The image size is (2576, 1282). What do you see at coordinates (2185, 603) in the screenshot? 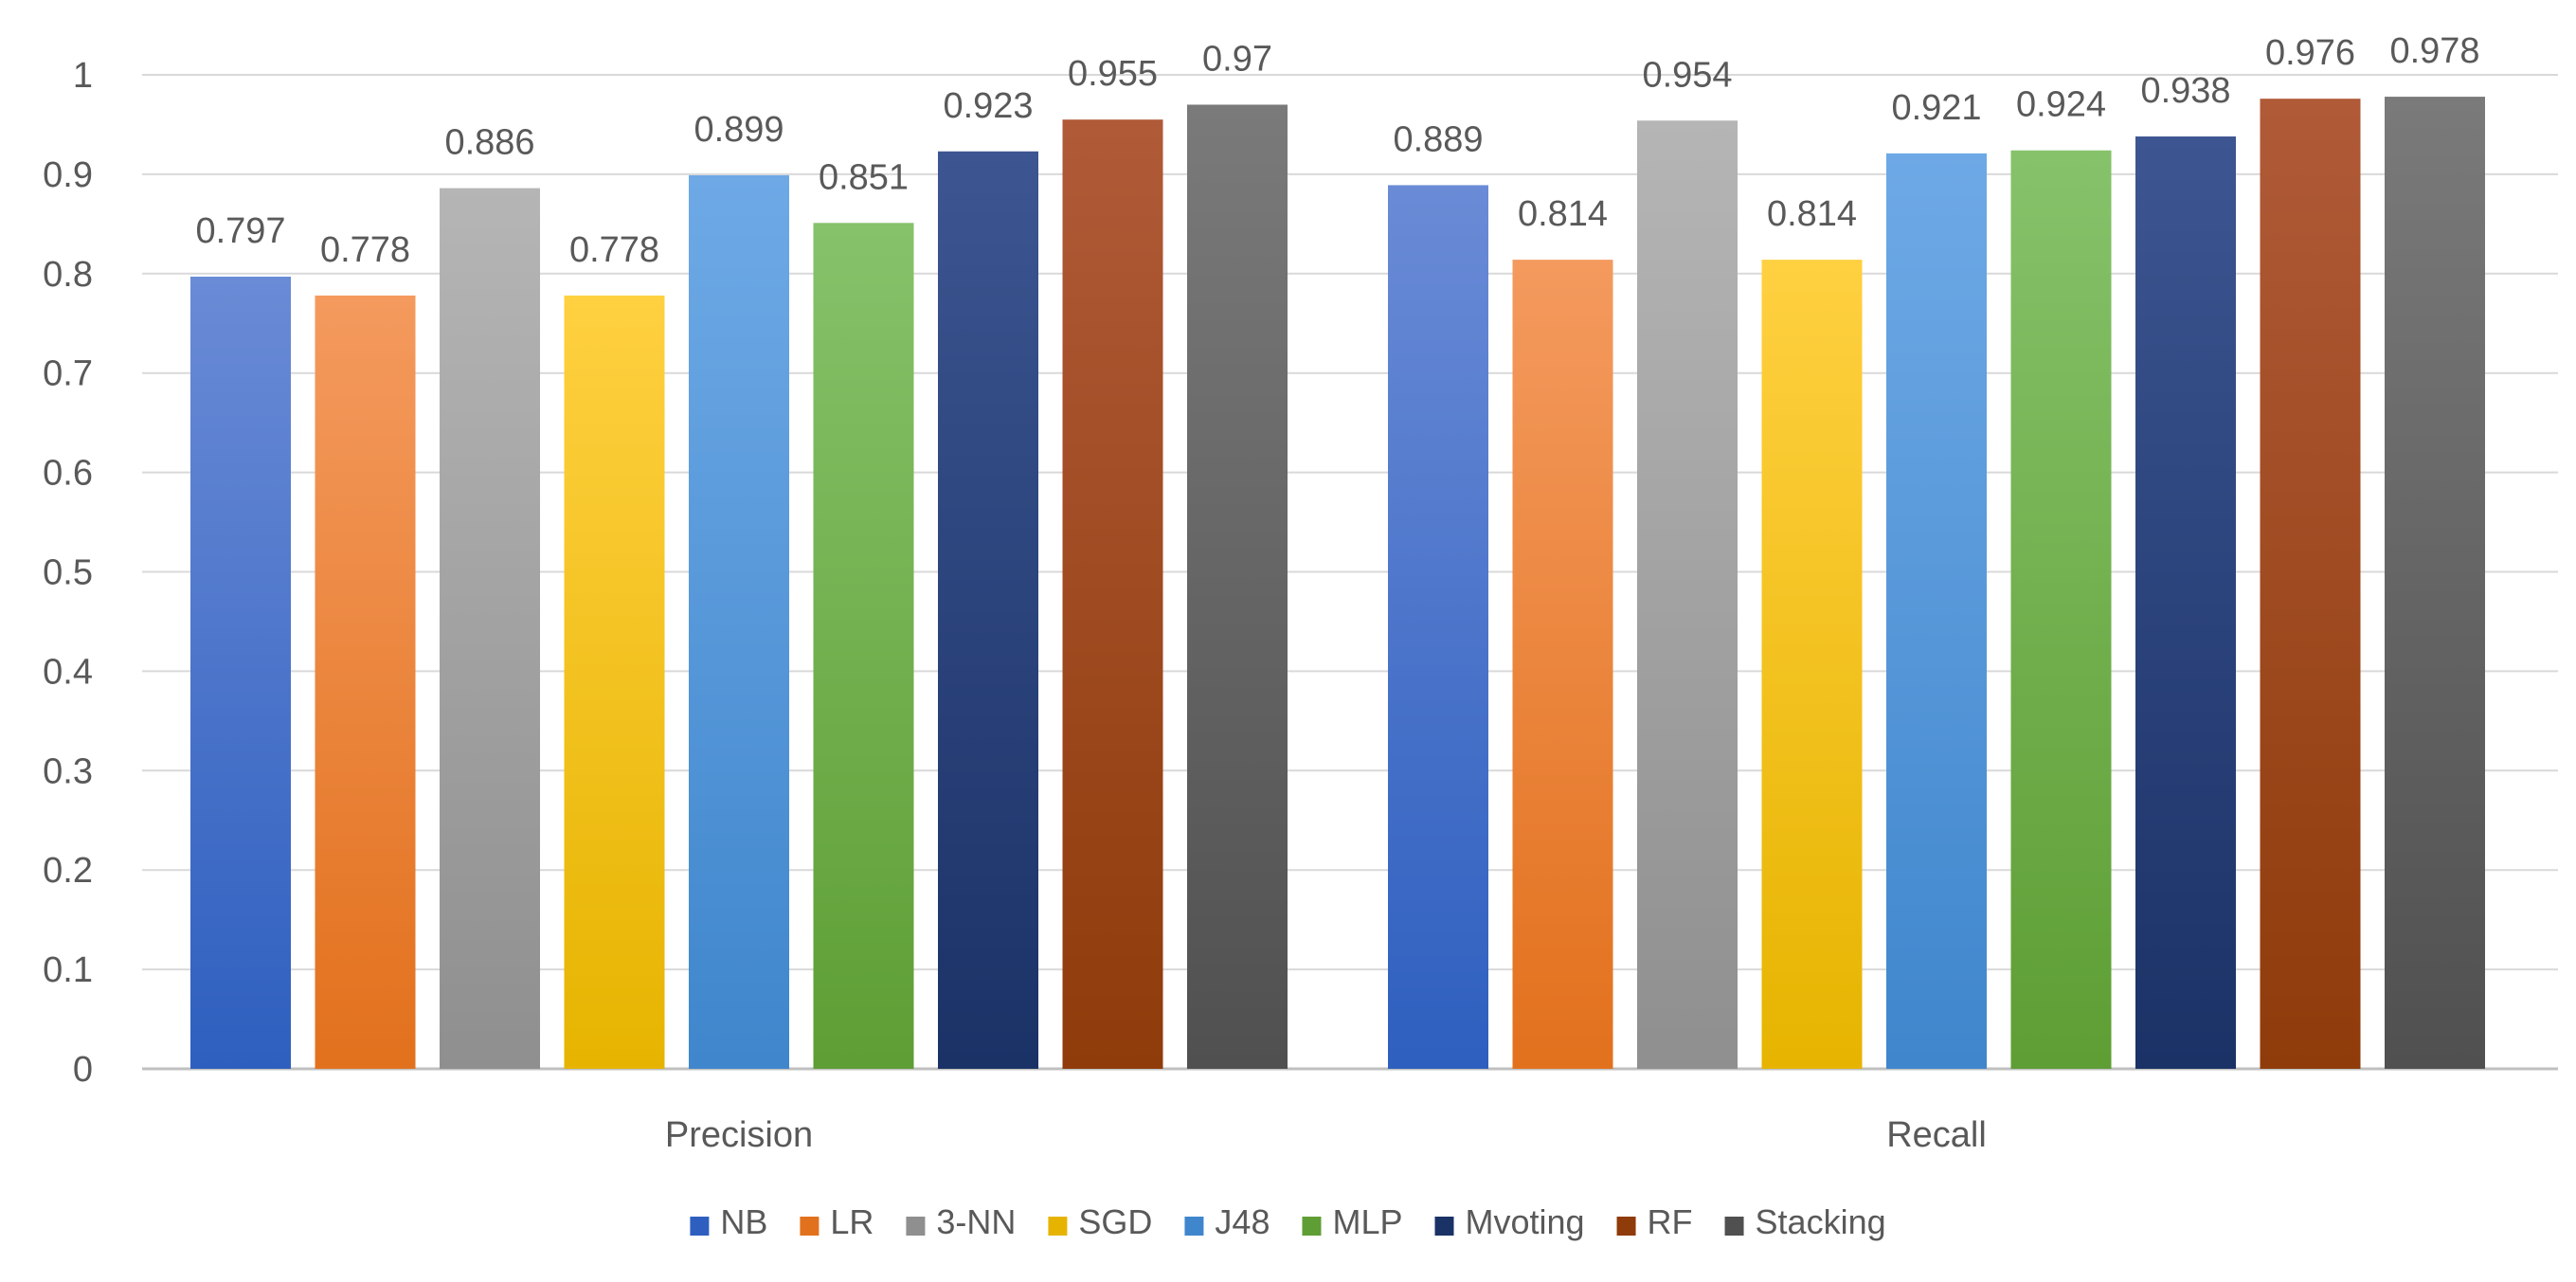
I see `bar-mvoting-recall` at bounding box center [2185, 603].